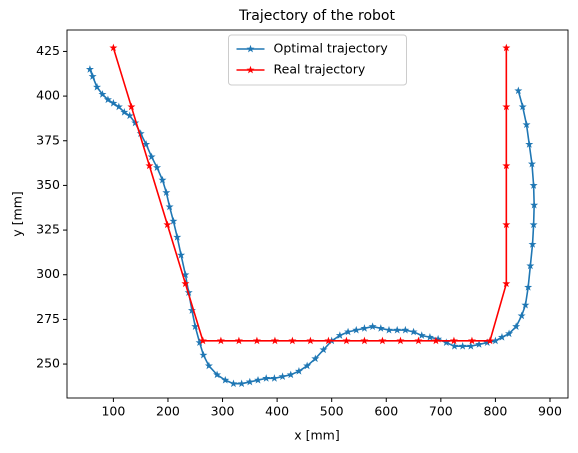 This screenshot has height=453, width=578. I want to click on y-tick-label: 375, so click(48, 139).